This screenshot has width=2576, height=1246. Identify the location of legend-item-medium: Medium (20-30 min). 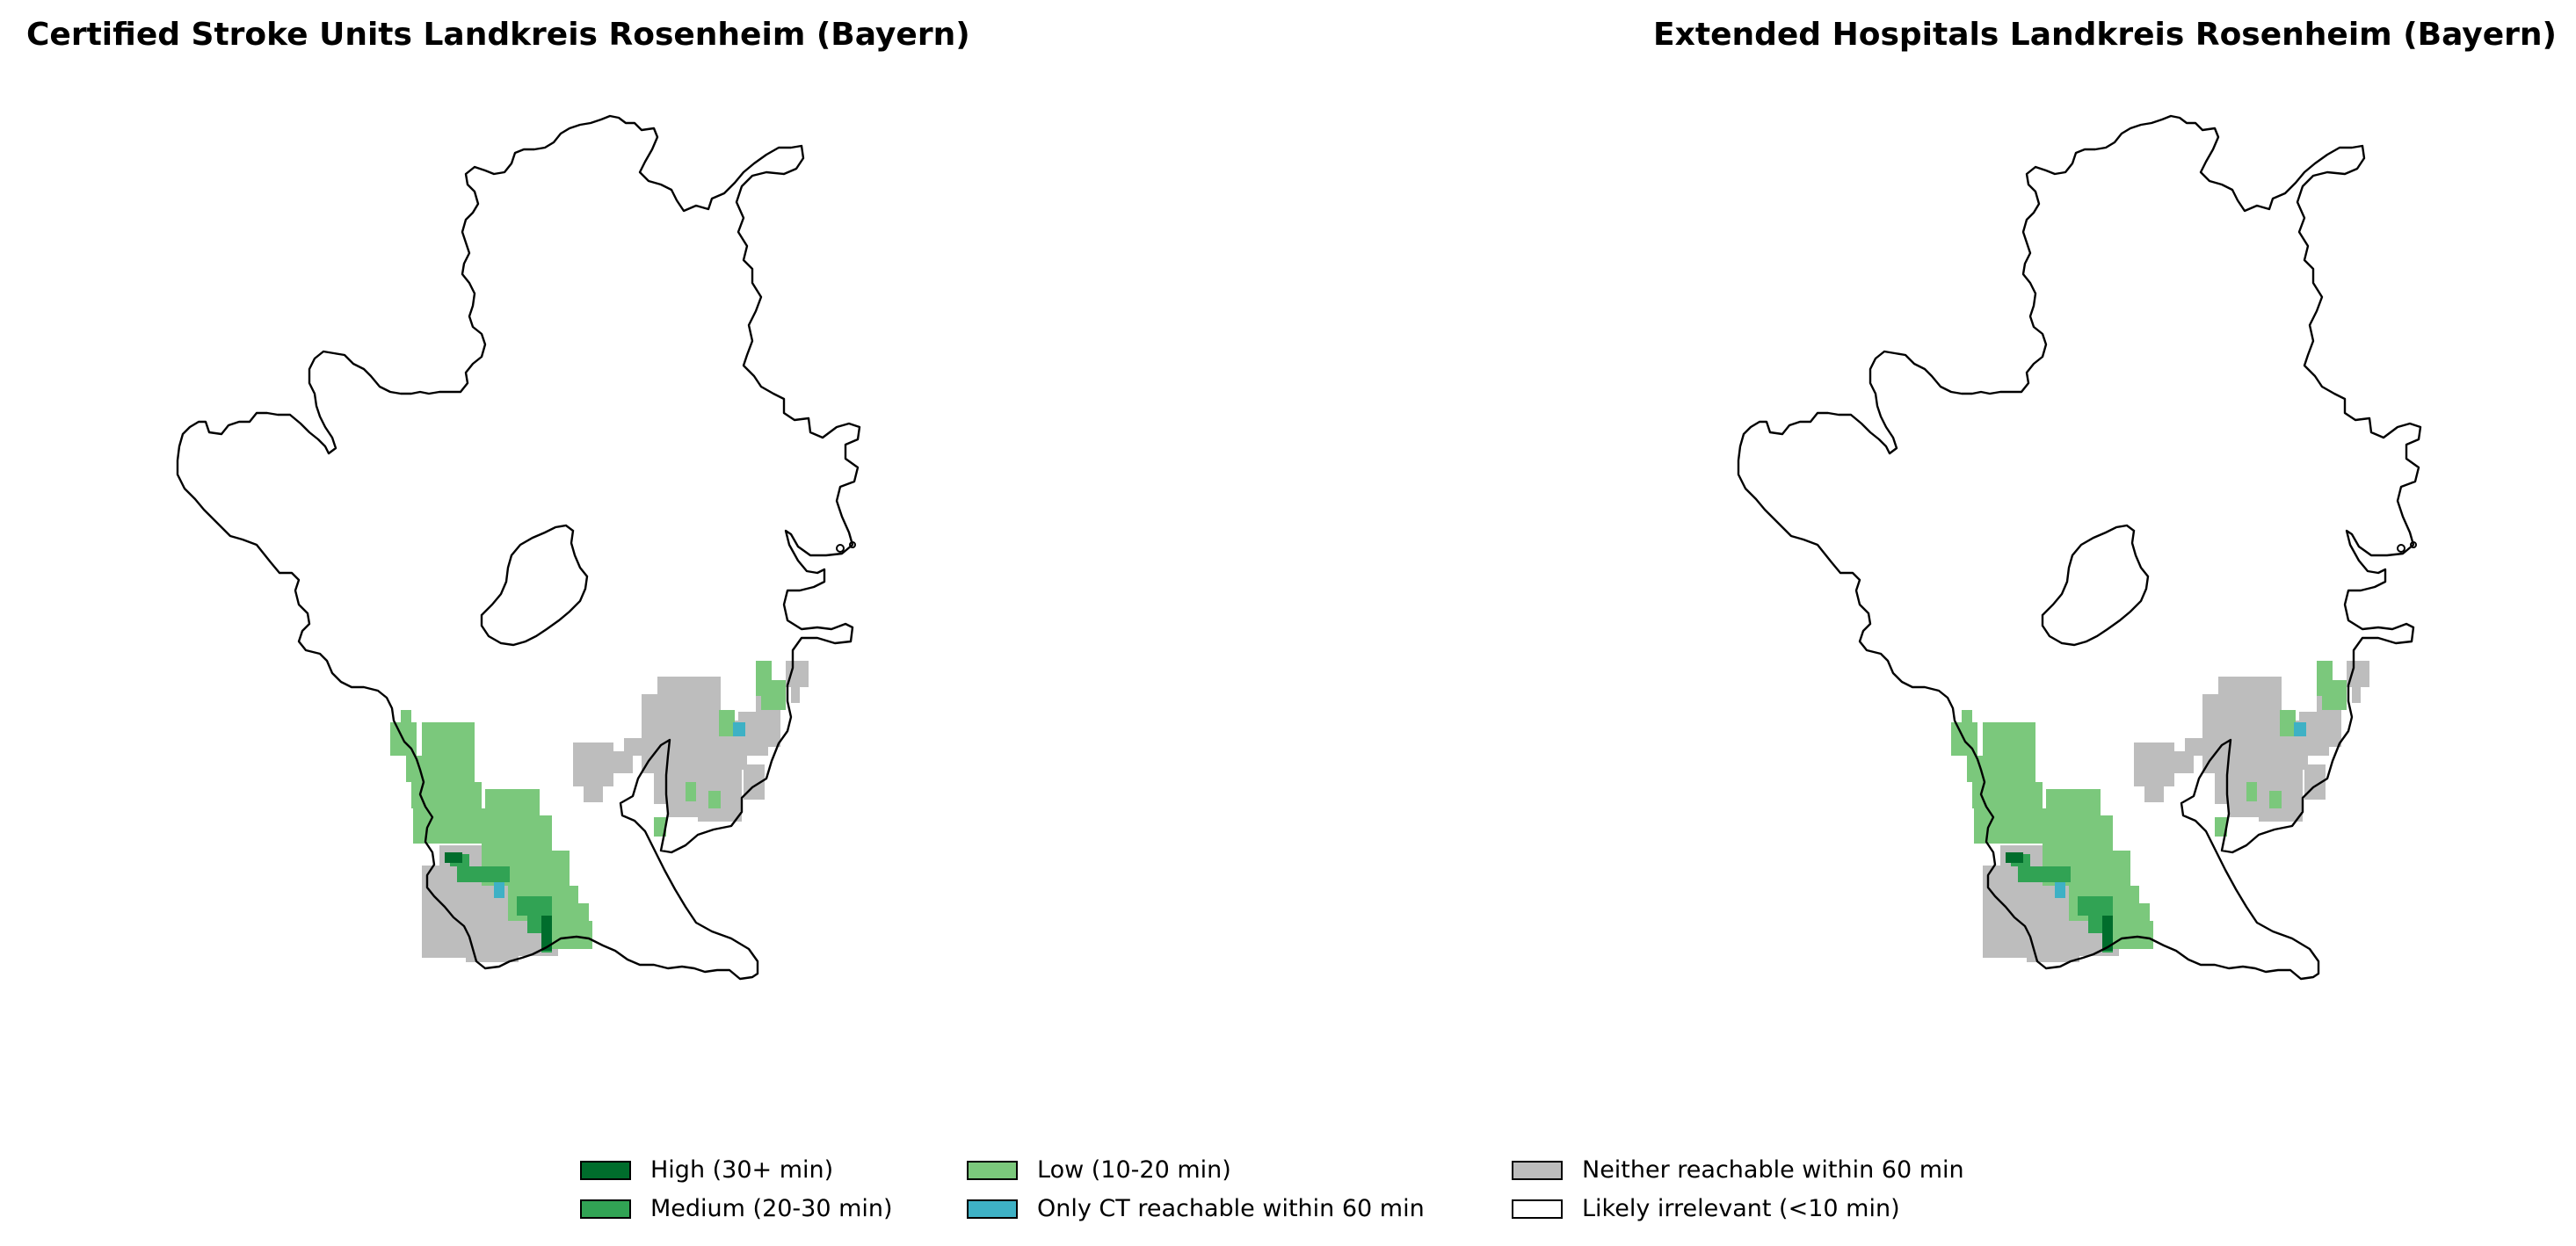
(736, 1209).